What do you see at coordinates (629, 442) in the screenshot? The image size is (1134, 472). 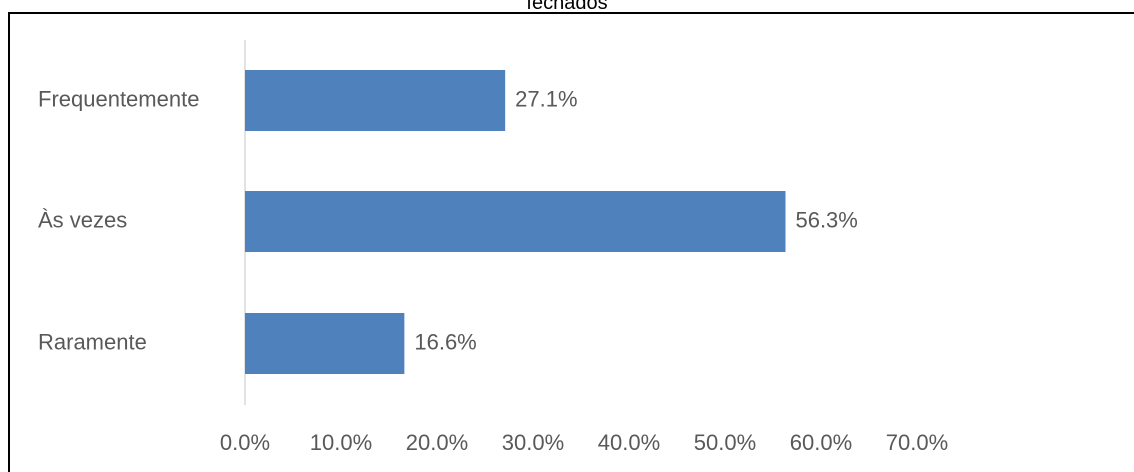 I see `x-tick-label: 40.0%` at bounding box center [629, 442].